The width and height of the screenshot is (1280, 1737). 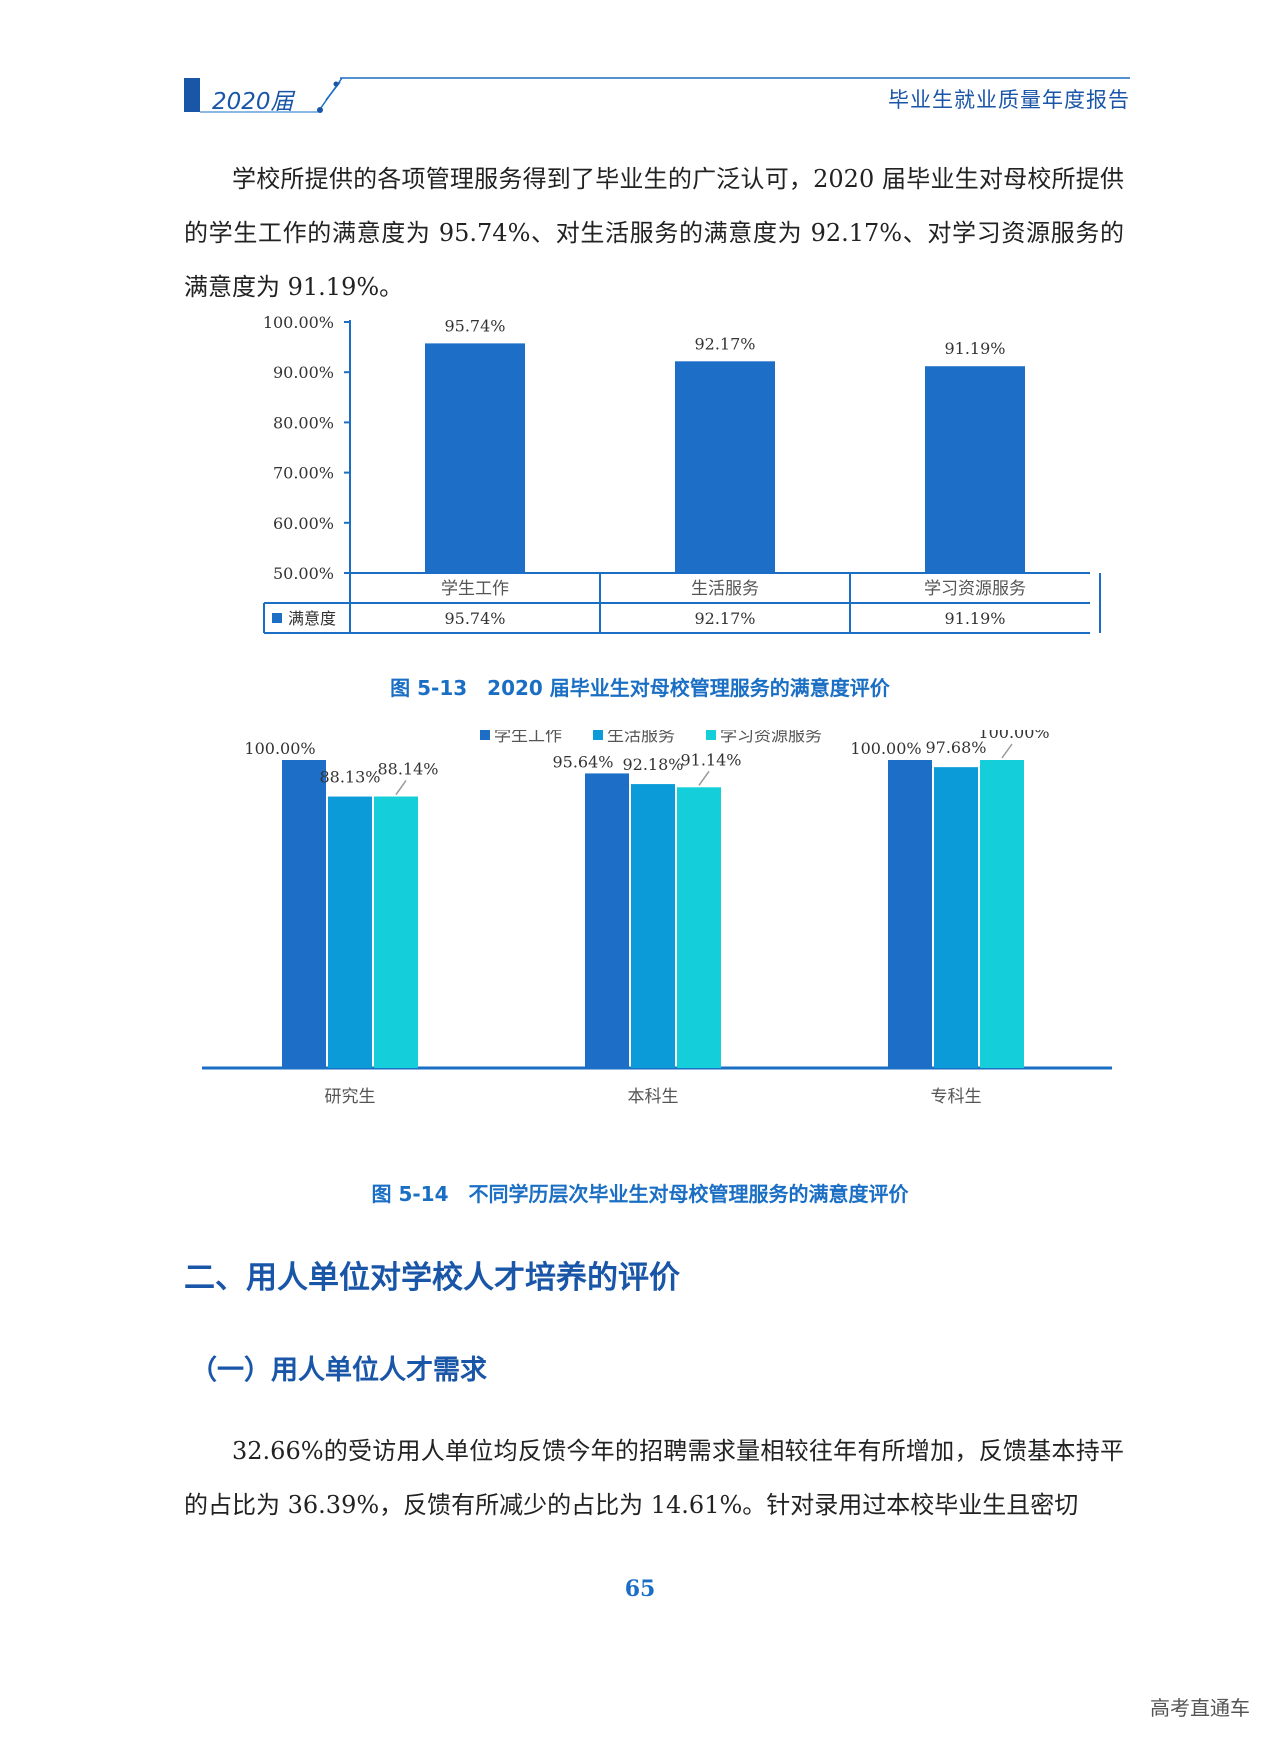 I want to click on header-year: 2020届, so click(x=253, y=102).